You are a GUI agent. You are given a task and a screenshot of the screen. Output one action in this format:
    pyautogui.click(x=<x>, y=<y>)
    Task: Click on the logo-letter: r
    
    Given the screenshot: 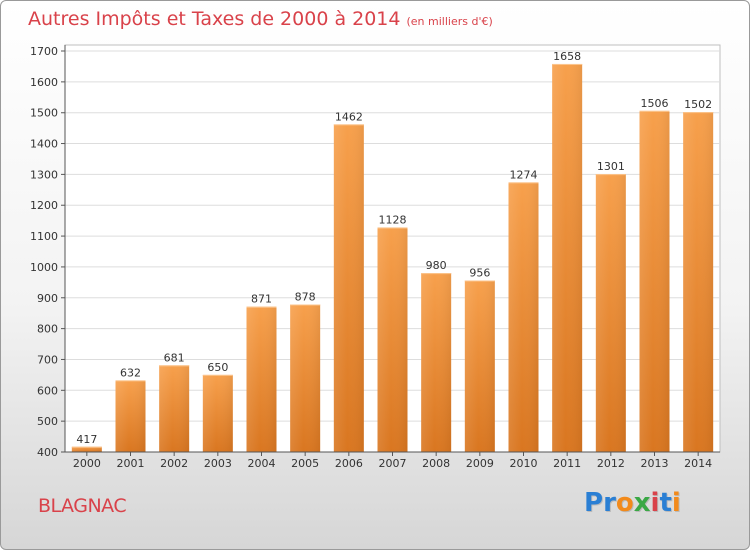 What is the action you would take?
    pyautogui.click(x=609, y=503)
    